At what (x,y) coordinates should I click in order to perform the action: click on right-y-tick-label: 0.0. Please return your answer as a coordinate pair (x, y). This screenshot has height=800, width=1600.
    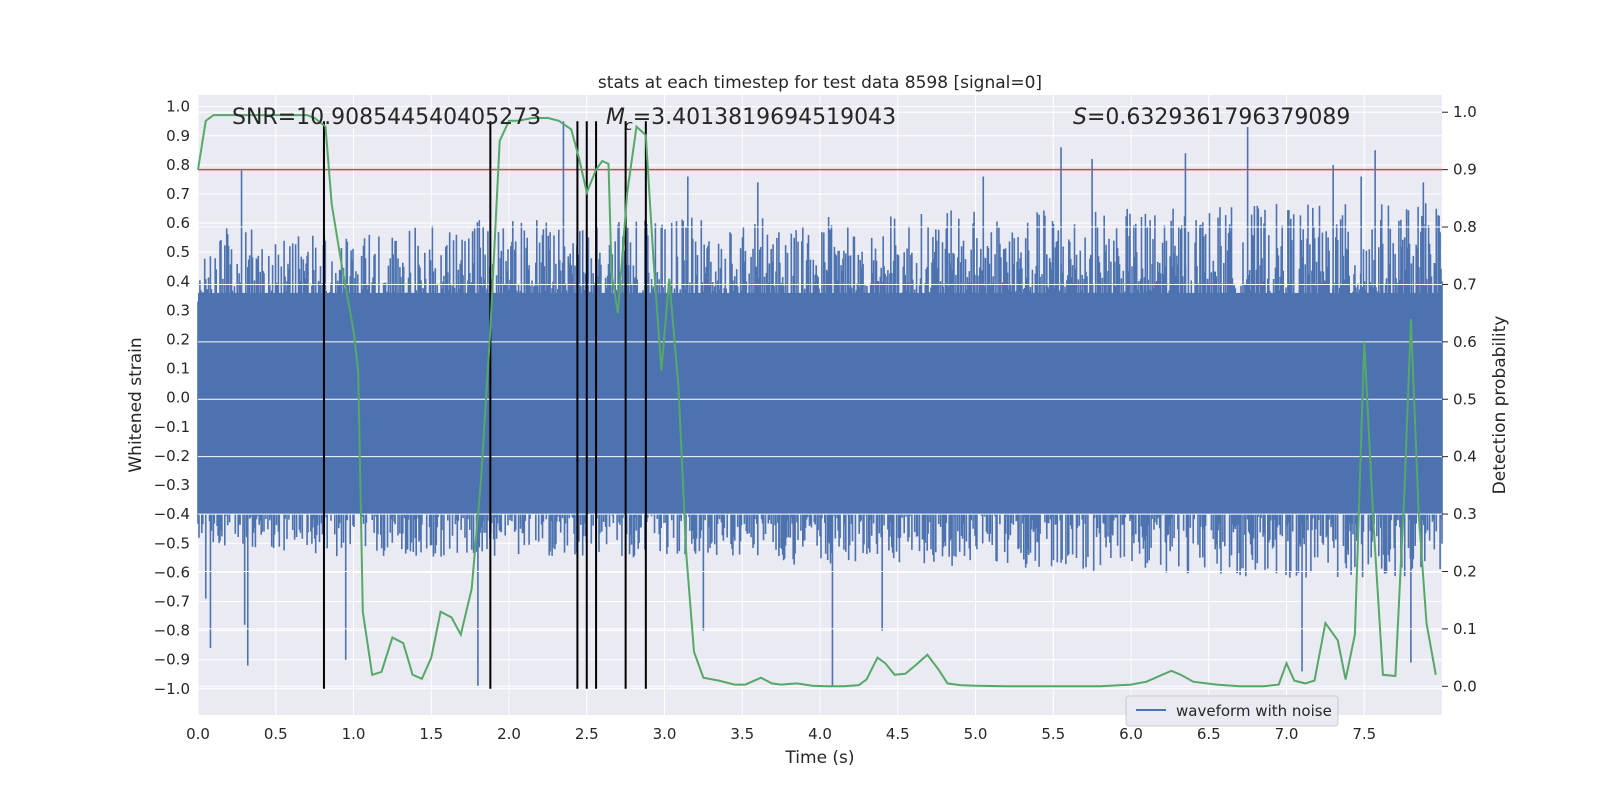
    Looking at the image, I should click on (1465, 686).